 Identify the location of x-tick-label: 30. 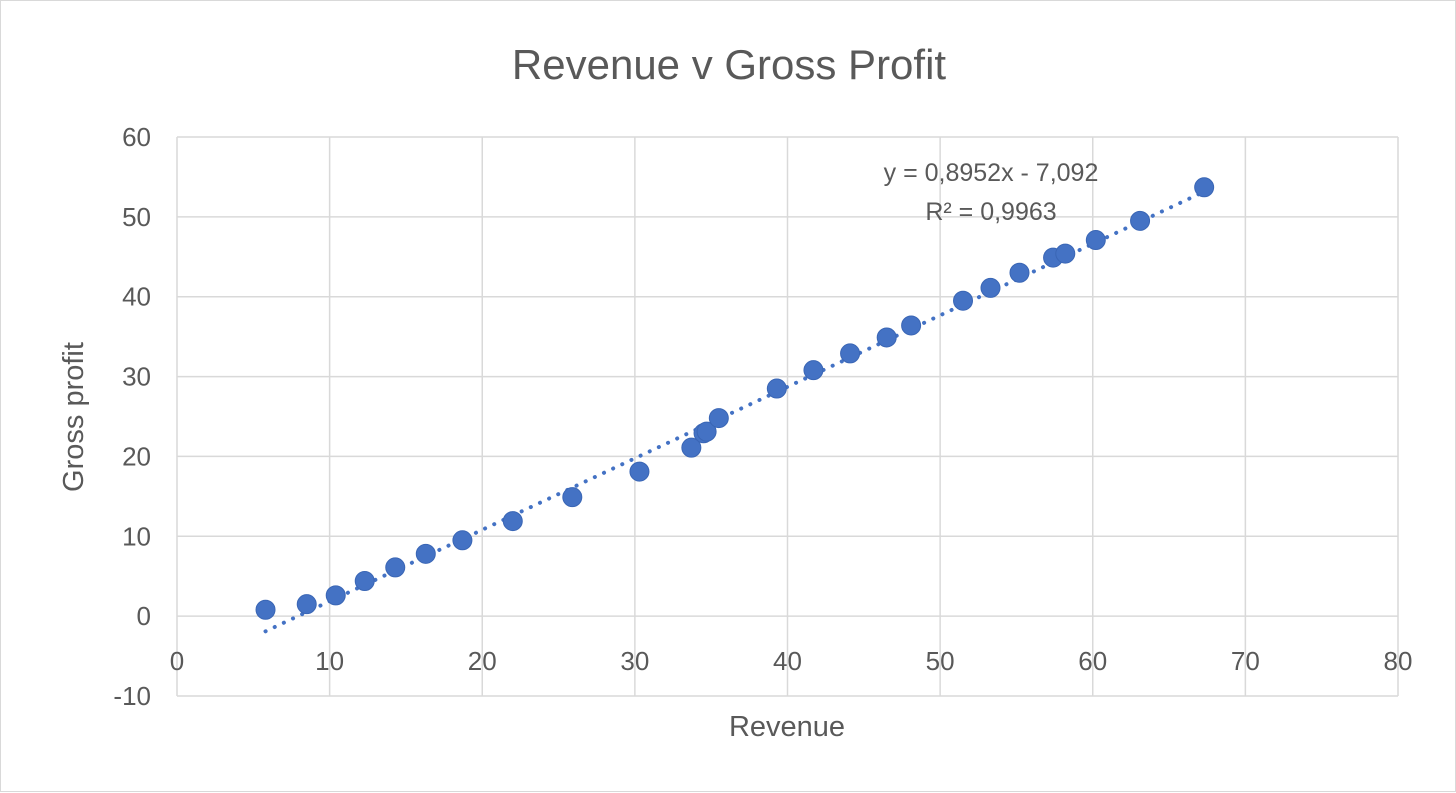
(634, 661).